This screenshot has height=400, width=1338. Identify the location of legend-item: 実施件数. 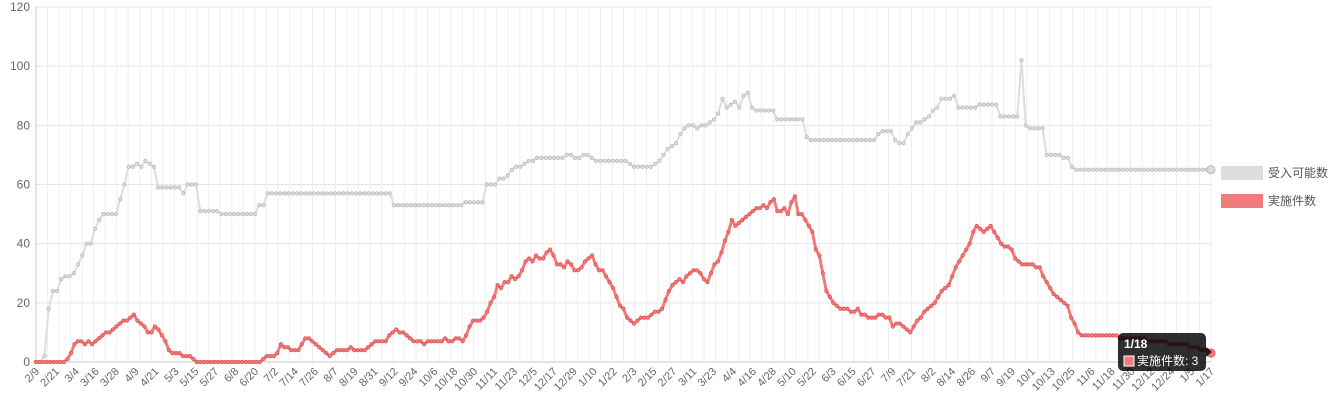
(1268, 200).